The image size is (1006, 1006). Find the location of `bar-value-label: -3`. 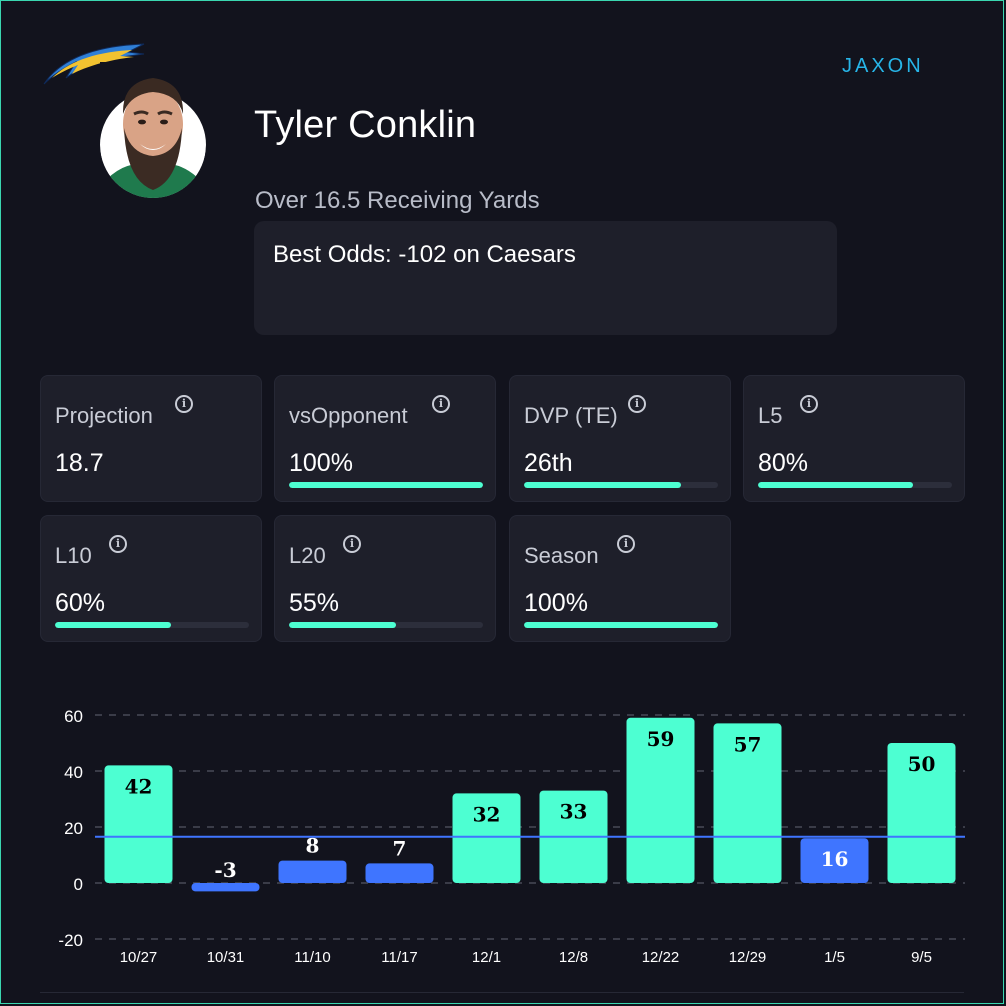

bar-value-label: -3 is located at coordinates (225, 870).